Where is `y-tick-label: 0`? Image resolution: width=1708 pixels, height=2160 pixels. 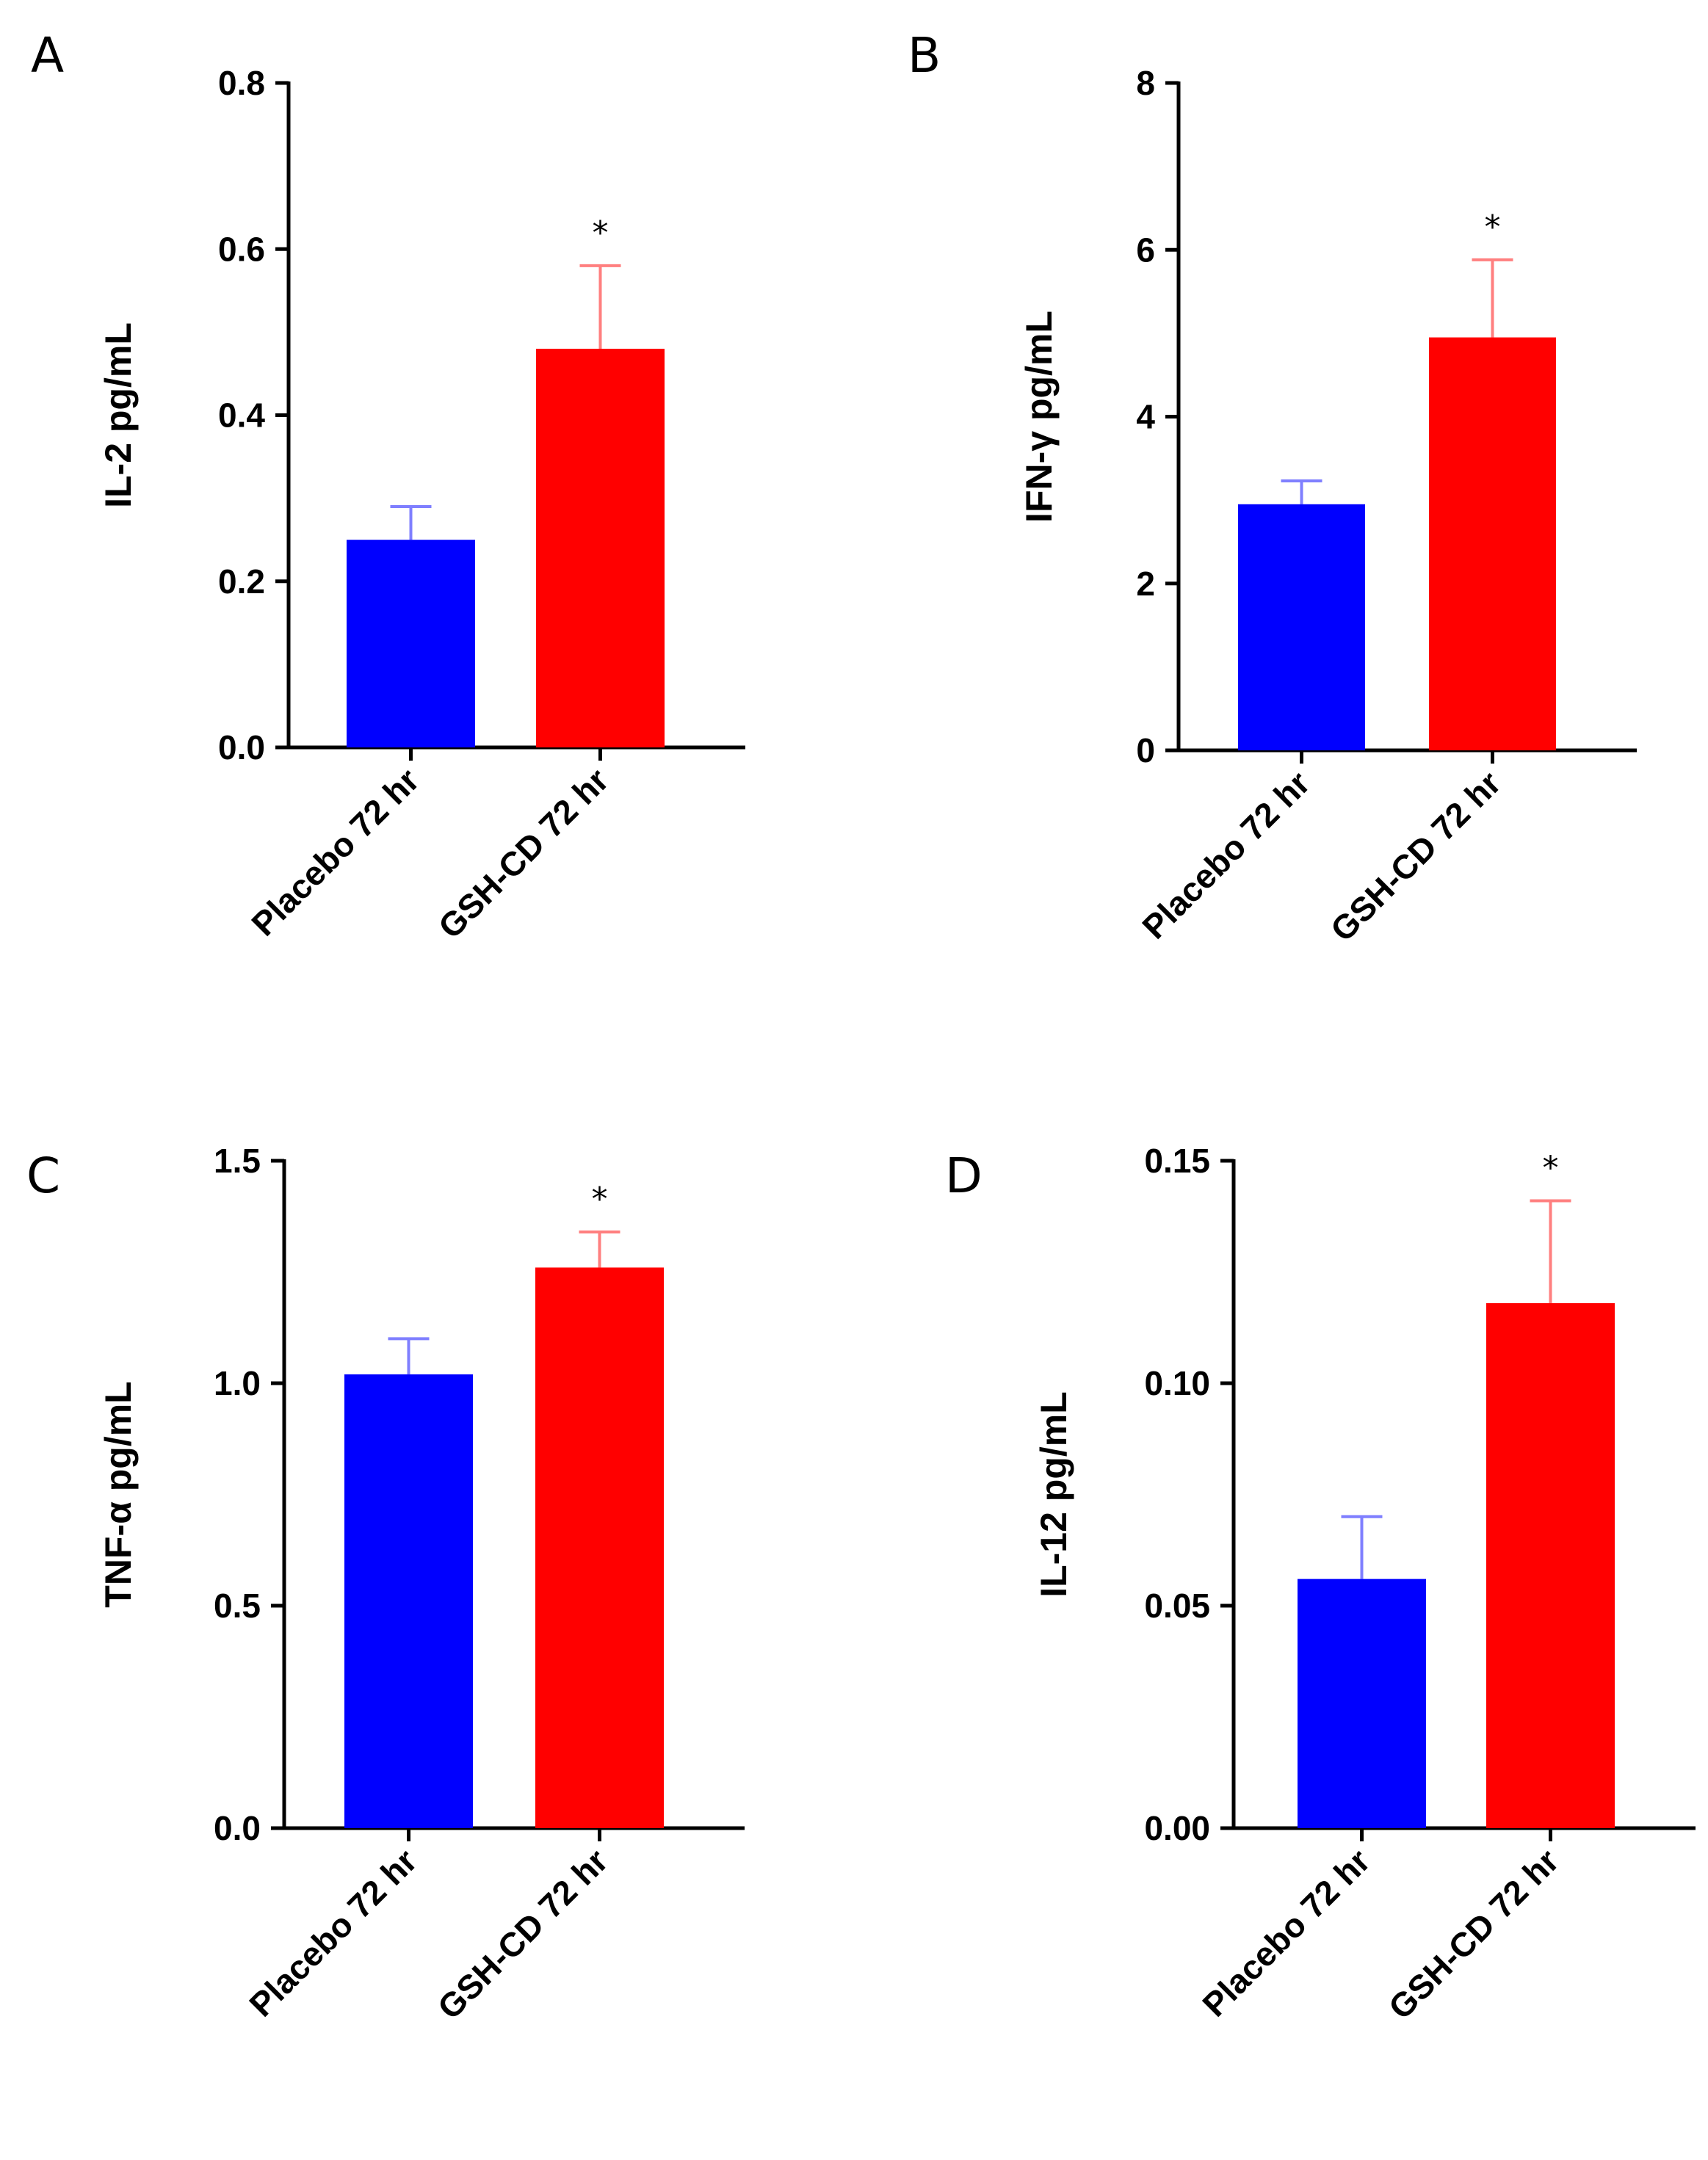
y-tick-label: 0 is located at coordinates (1145, 750).